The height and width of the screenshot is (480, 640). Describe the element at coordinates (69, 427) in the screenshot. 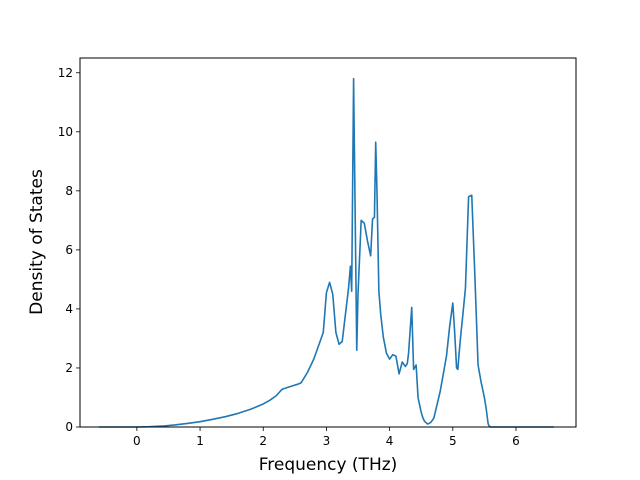

I see `y-tick-label: 0` at that location.